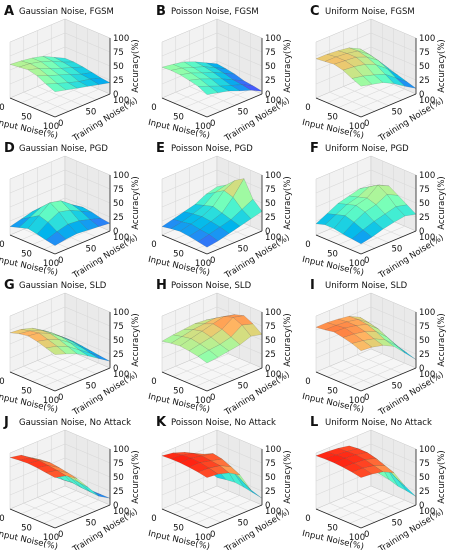 This screenshot has height=550, width=462. What do you see at coordinates (161, 11) in the screenshot?
I see `panel-letter: B` at bounding box center [161, 11].